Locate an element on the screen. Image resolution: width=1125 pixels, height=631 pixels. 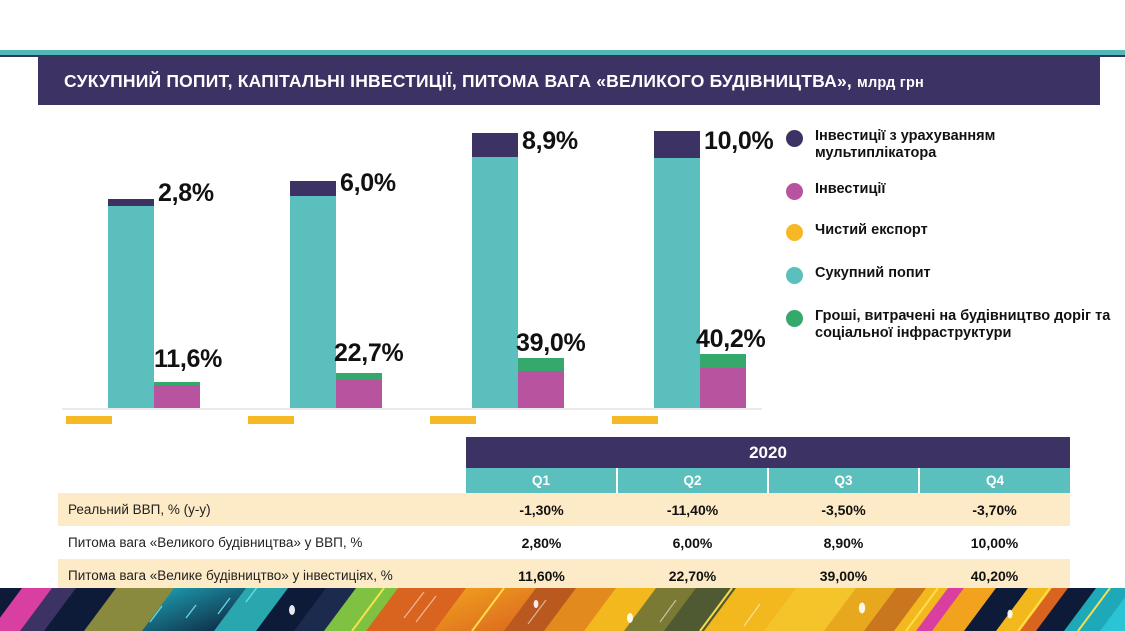
legend-dot-icon-investments is located at coordinates (794, 192).